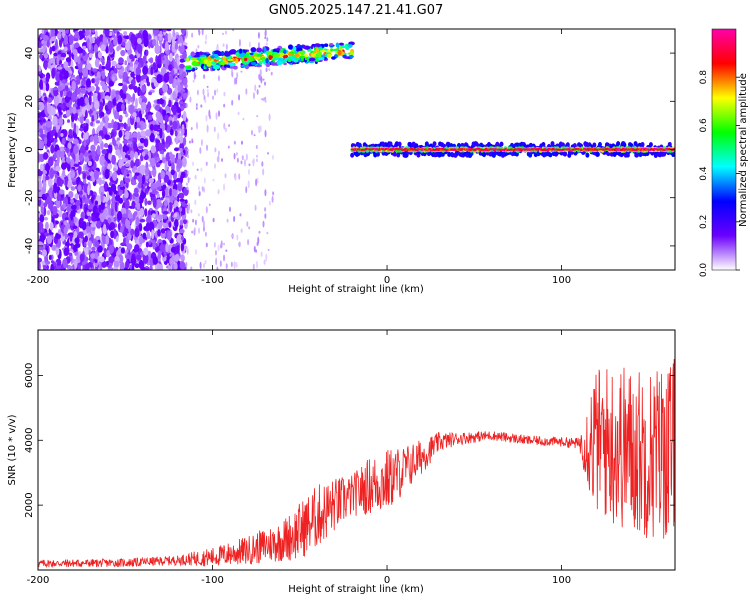  I want to click on colorbar-tick-label: 0.6, so click(704, 125).